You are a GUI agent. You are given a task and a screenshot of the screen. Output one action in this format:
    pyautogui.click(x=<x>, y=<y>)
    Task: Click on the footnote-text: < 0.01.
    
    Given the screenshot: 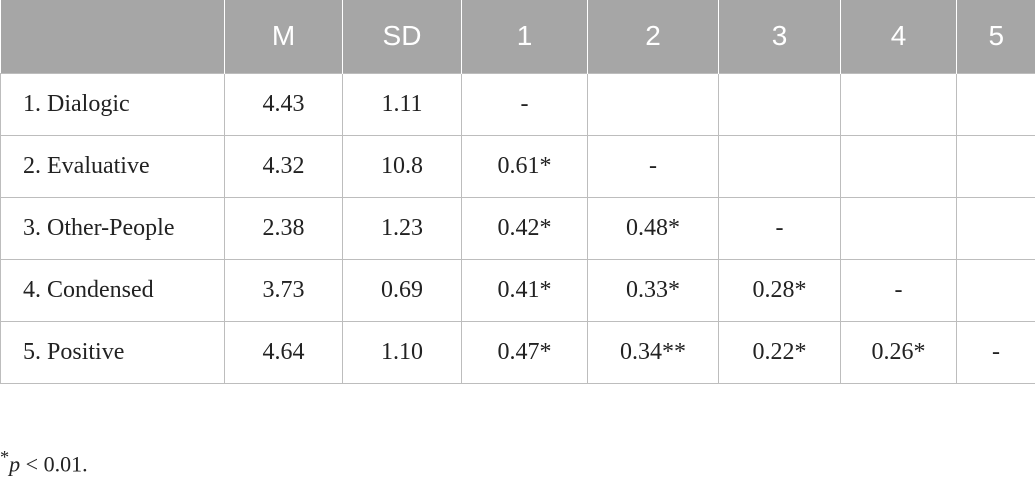 What is the action you would take?
    pyautogui.click(x=54, y=464)
    